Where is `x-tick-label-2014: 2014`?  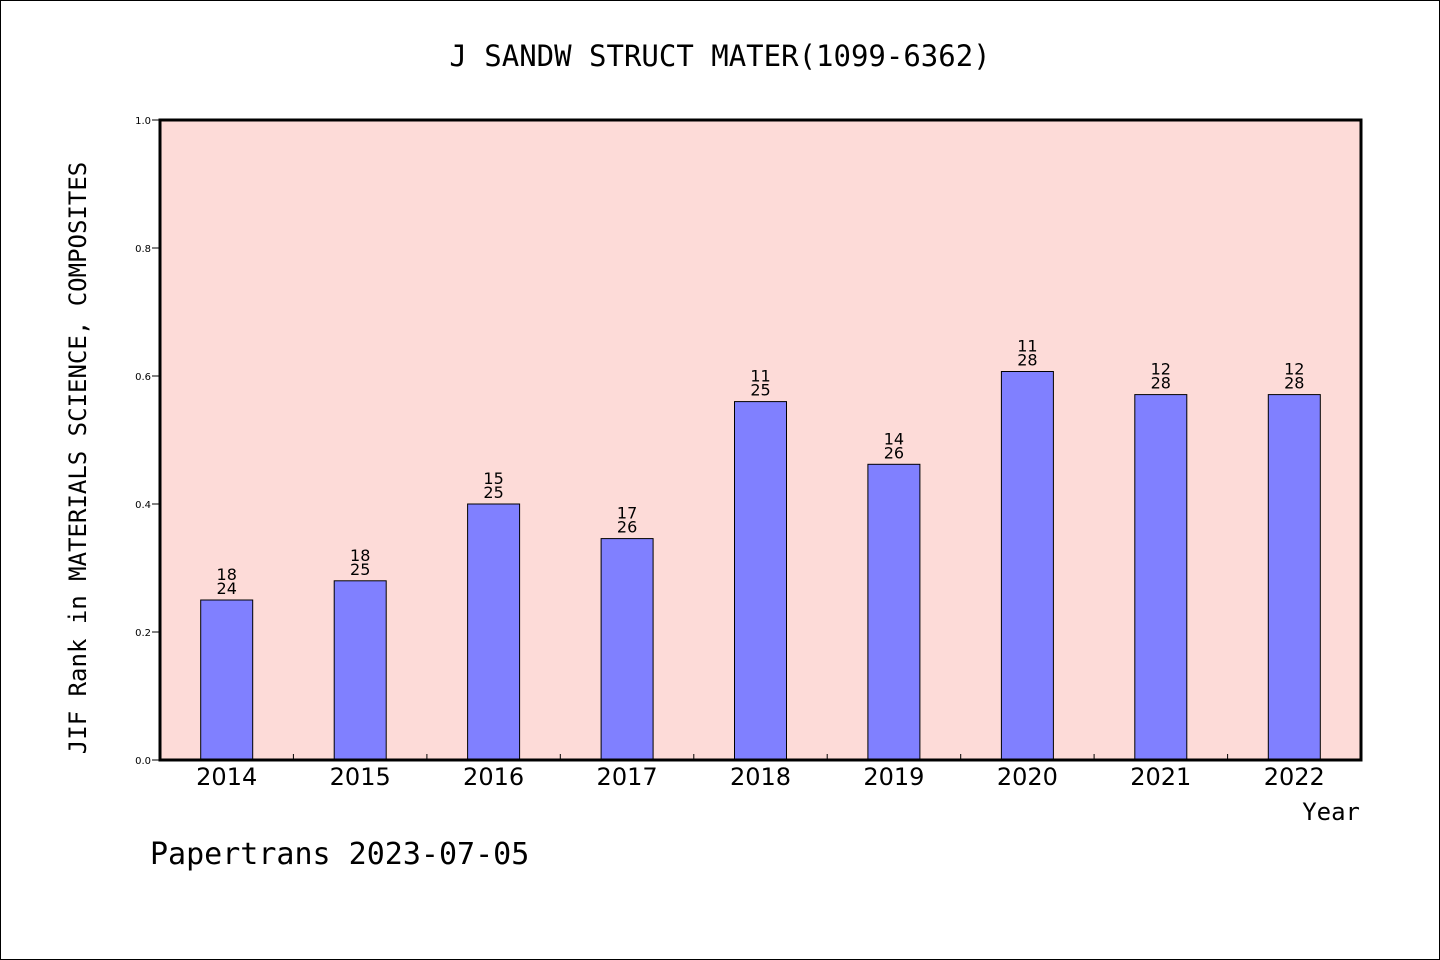
x-tick-label-2014: 2014 is located at coordinates (226, 777).